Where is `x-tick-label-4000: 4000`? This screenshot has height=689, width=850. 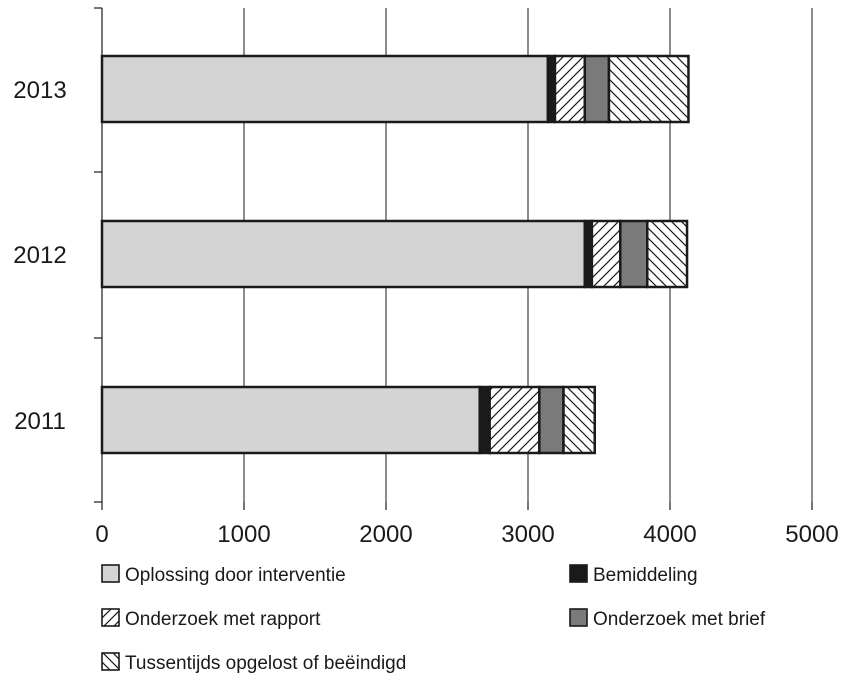
x-tick-label-4000: 4000 is located at coordinates (669, 534).